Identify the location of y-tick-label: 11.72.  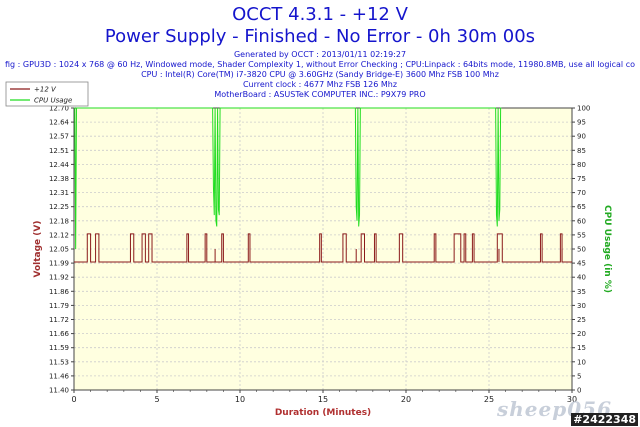
(59, 320).